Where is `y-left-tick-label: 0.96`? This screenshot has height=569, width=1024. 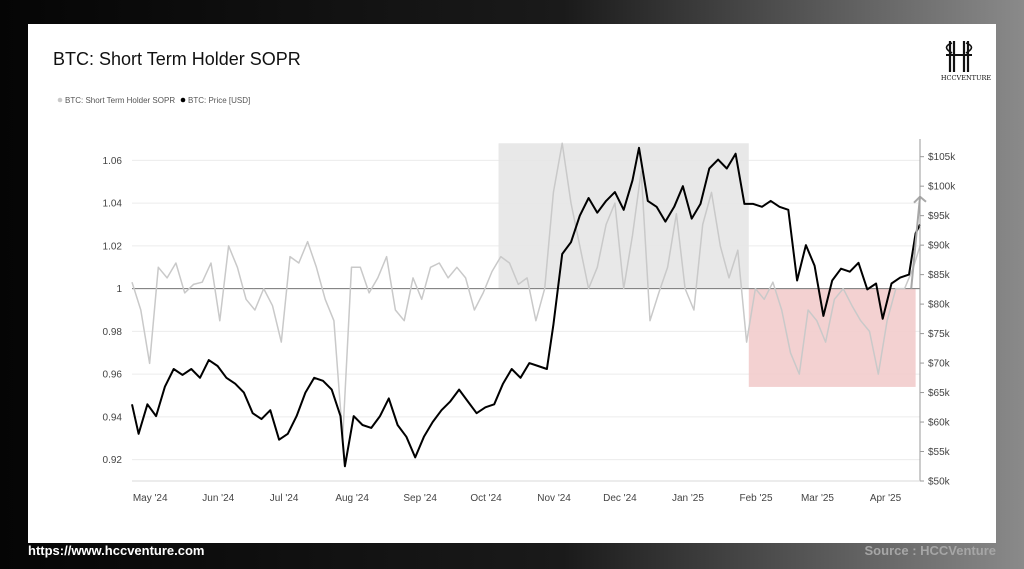 y-left-tick-label: 0.96 is located at coordinates (113, 375).